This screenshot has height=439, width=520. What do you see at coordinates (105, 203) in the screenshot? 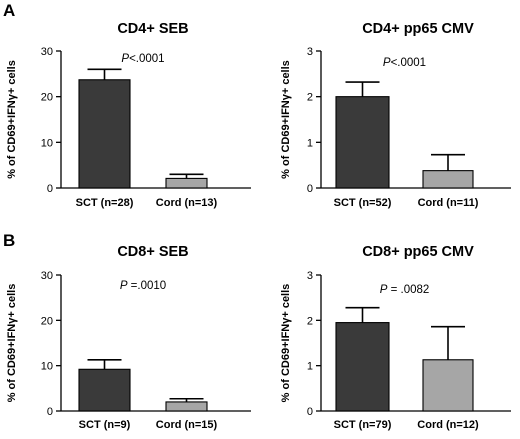
I see `category-label: SCT (n=28)` at bounding box center [105, 203].